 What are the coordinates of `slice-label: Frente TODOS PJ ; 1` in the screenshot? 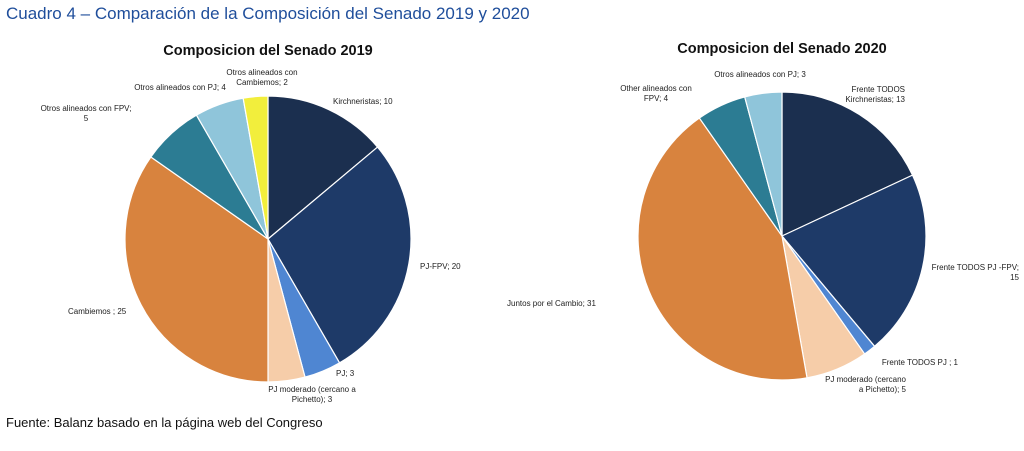 It's located at (920, 362).